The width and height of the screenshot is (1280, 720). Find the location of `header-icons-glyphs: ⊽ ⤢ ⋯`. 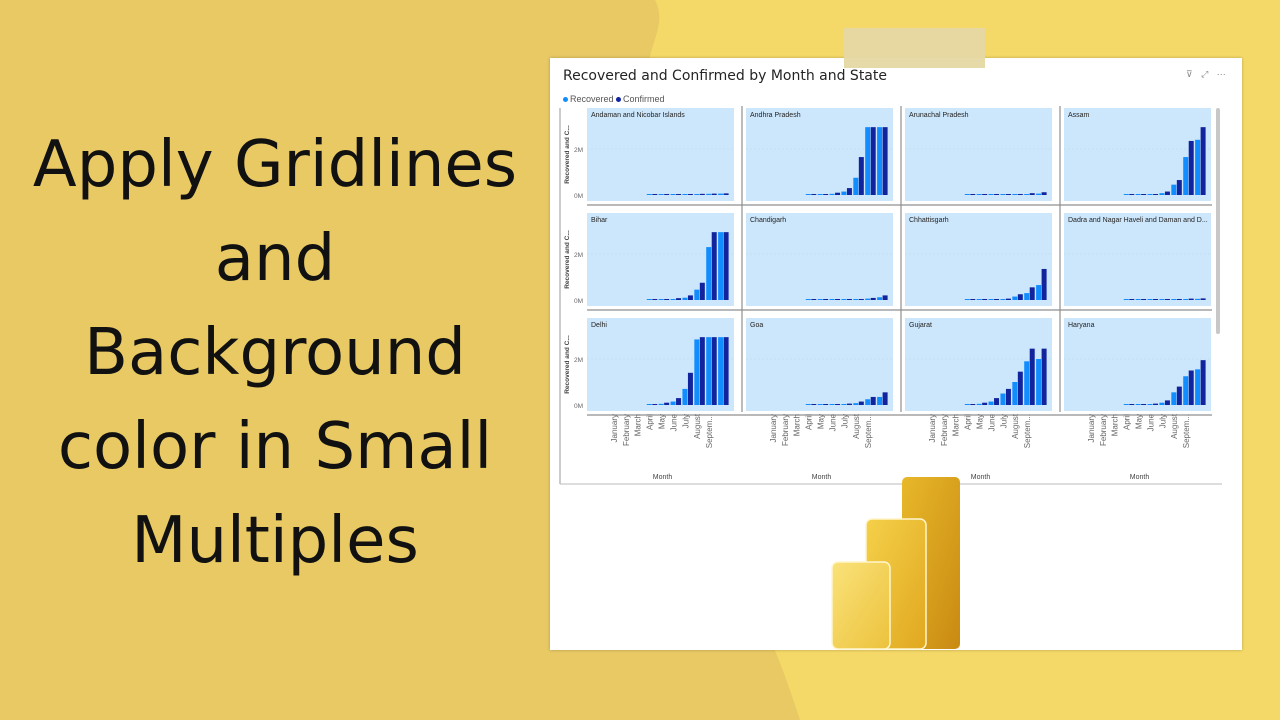

header-icons-glyphs: ⊽ ⤢ ⋯ is located at coordinates (1207, 74).